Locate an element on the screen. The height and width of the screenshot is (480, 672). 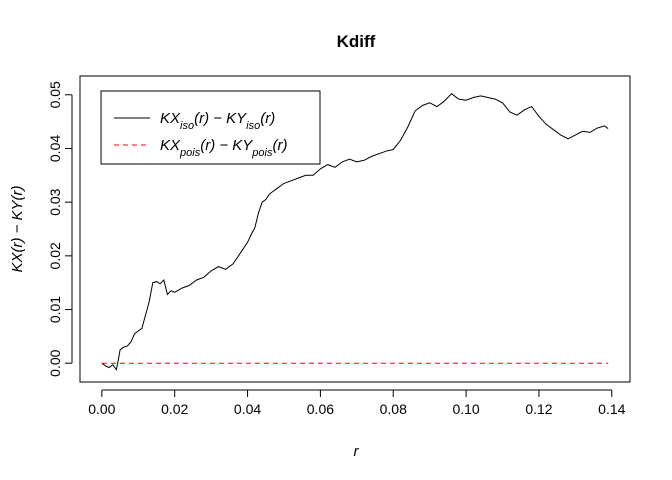
y-tick-label: 0.00 is located at coordinates (55, 362).